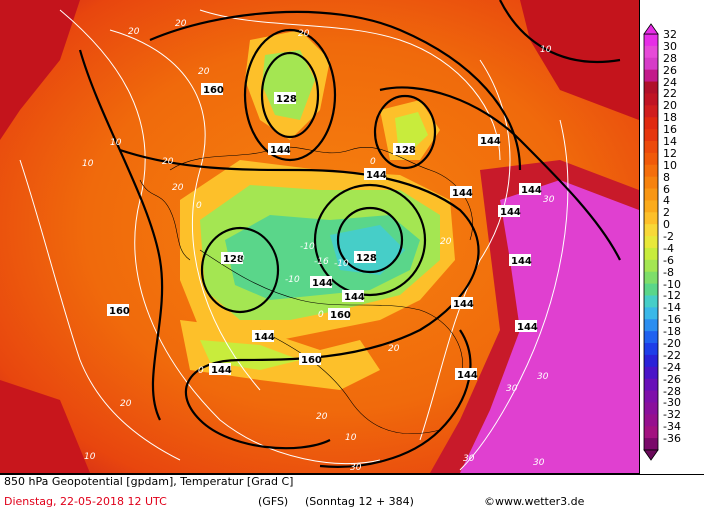 This screenshot has height=514, width=704. What do you see at coordinates (549, 200) in the screenshot?
I see `temp-label-30-a: 30` at bounding box center [549, 200].